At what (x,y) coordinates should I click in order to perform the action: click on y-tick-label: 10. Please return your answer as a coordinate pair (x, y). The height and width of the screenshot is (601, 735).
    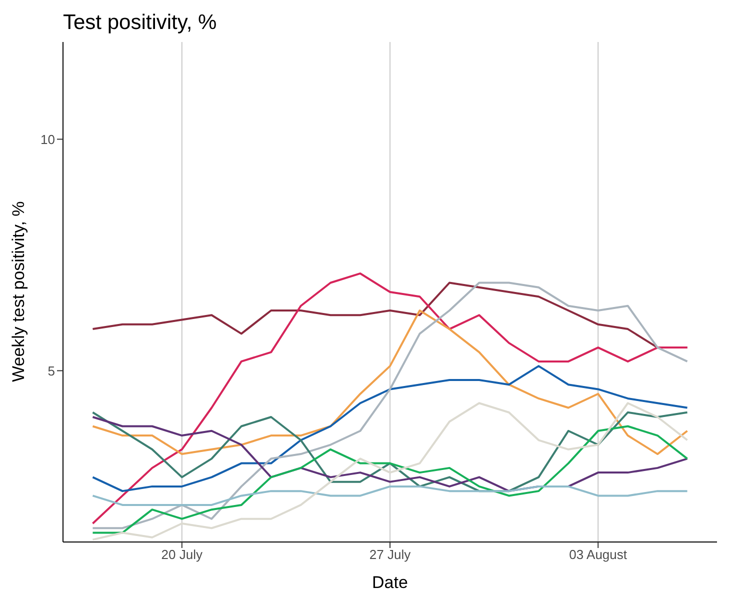
    Looking at the image, I should click on (47, 139).